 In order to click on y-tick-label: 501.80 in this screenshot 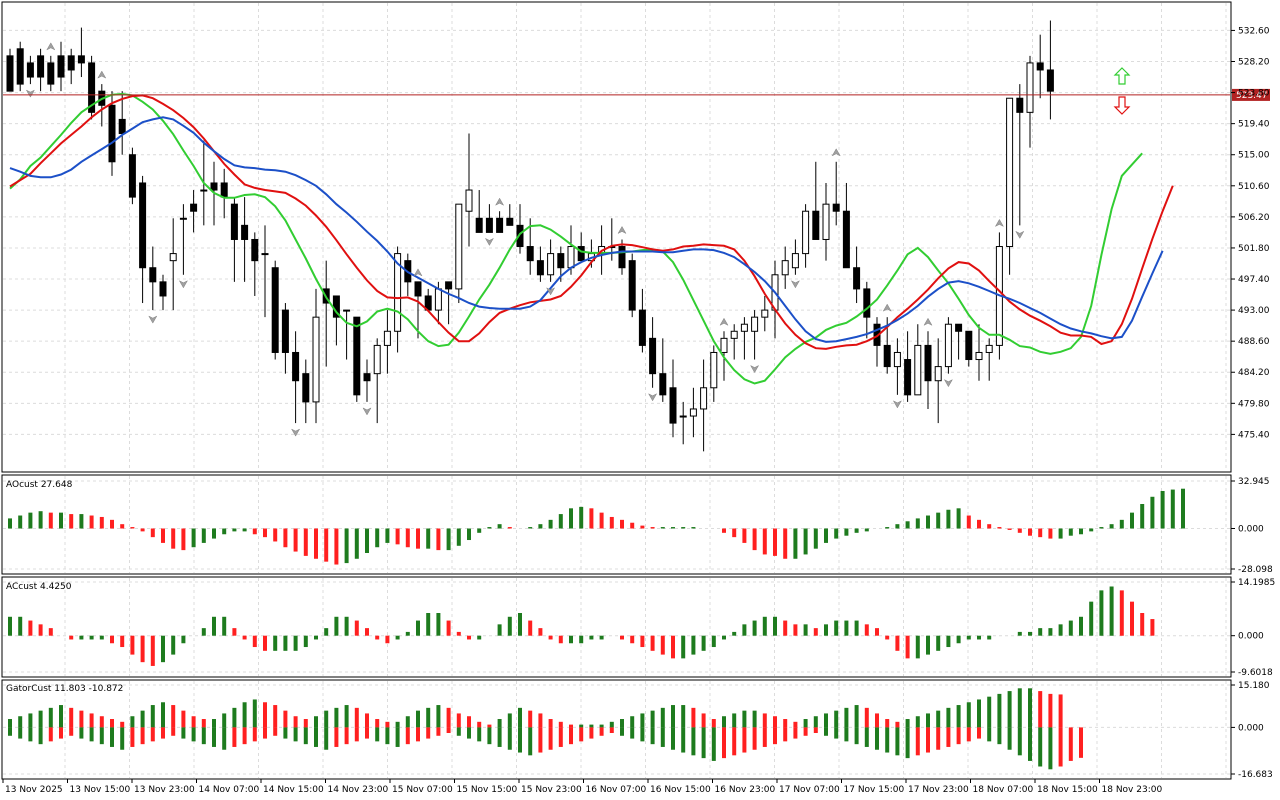, I will do `click(1254, 249)`.